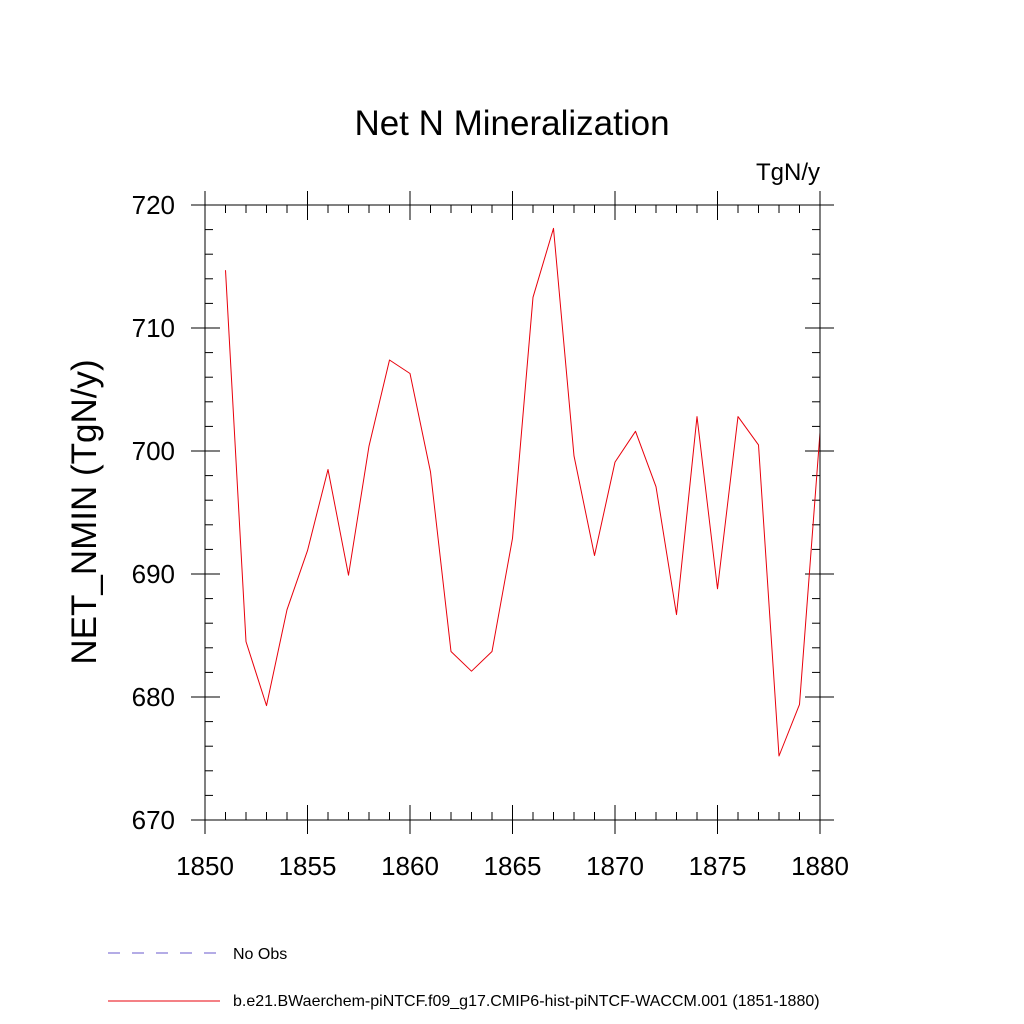  Describe the element at coordinates (205, 866) in the screenshot. I see `x-tick-label: 1850` at that location.